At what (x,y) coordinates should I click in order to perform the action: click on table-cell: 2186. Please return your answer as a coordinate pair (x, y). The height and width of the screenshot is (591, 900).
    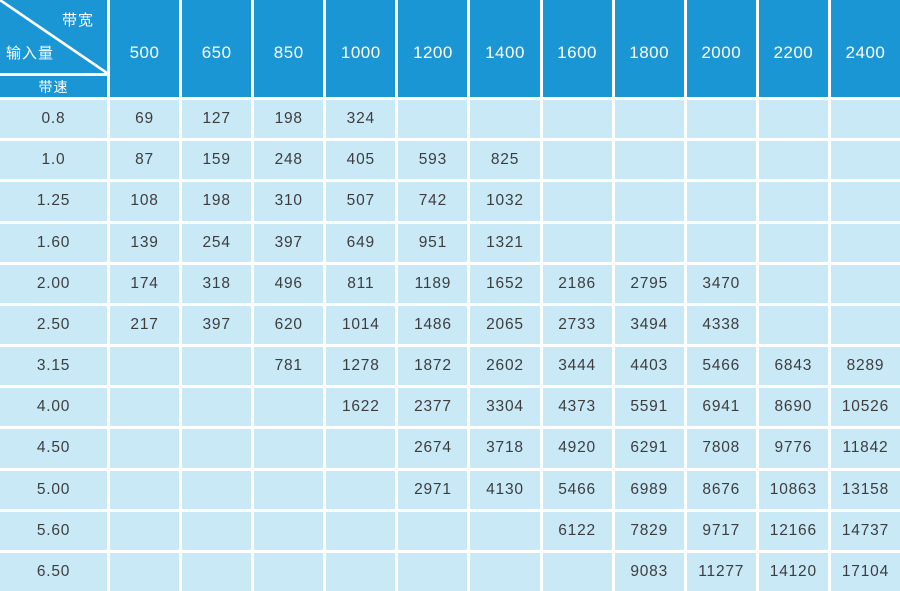
    Looking at the image, I should click on (577, 283).